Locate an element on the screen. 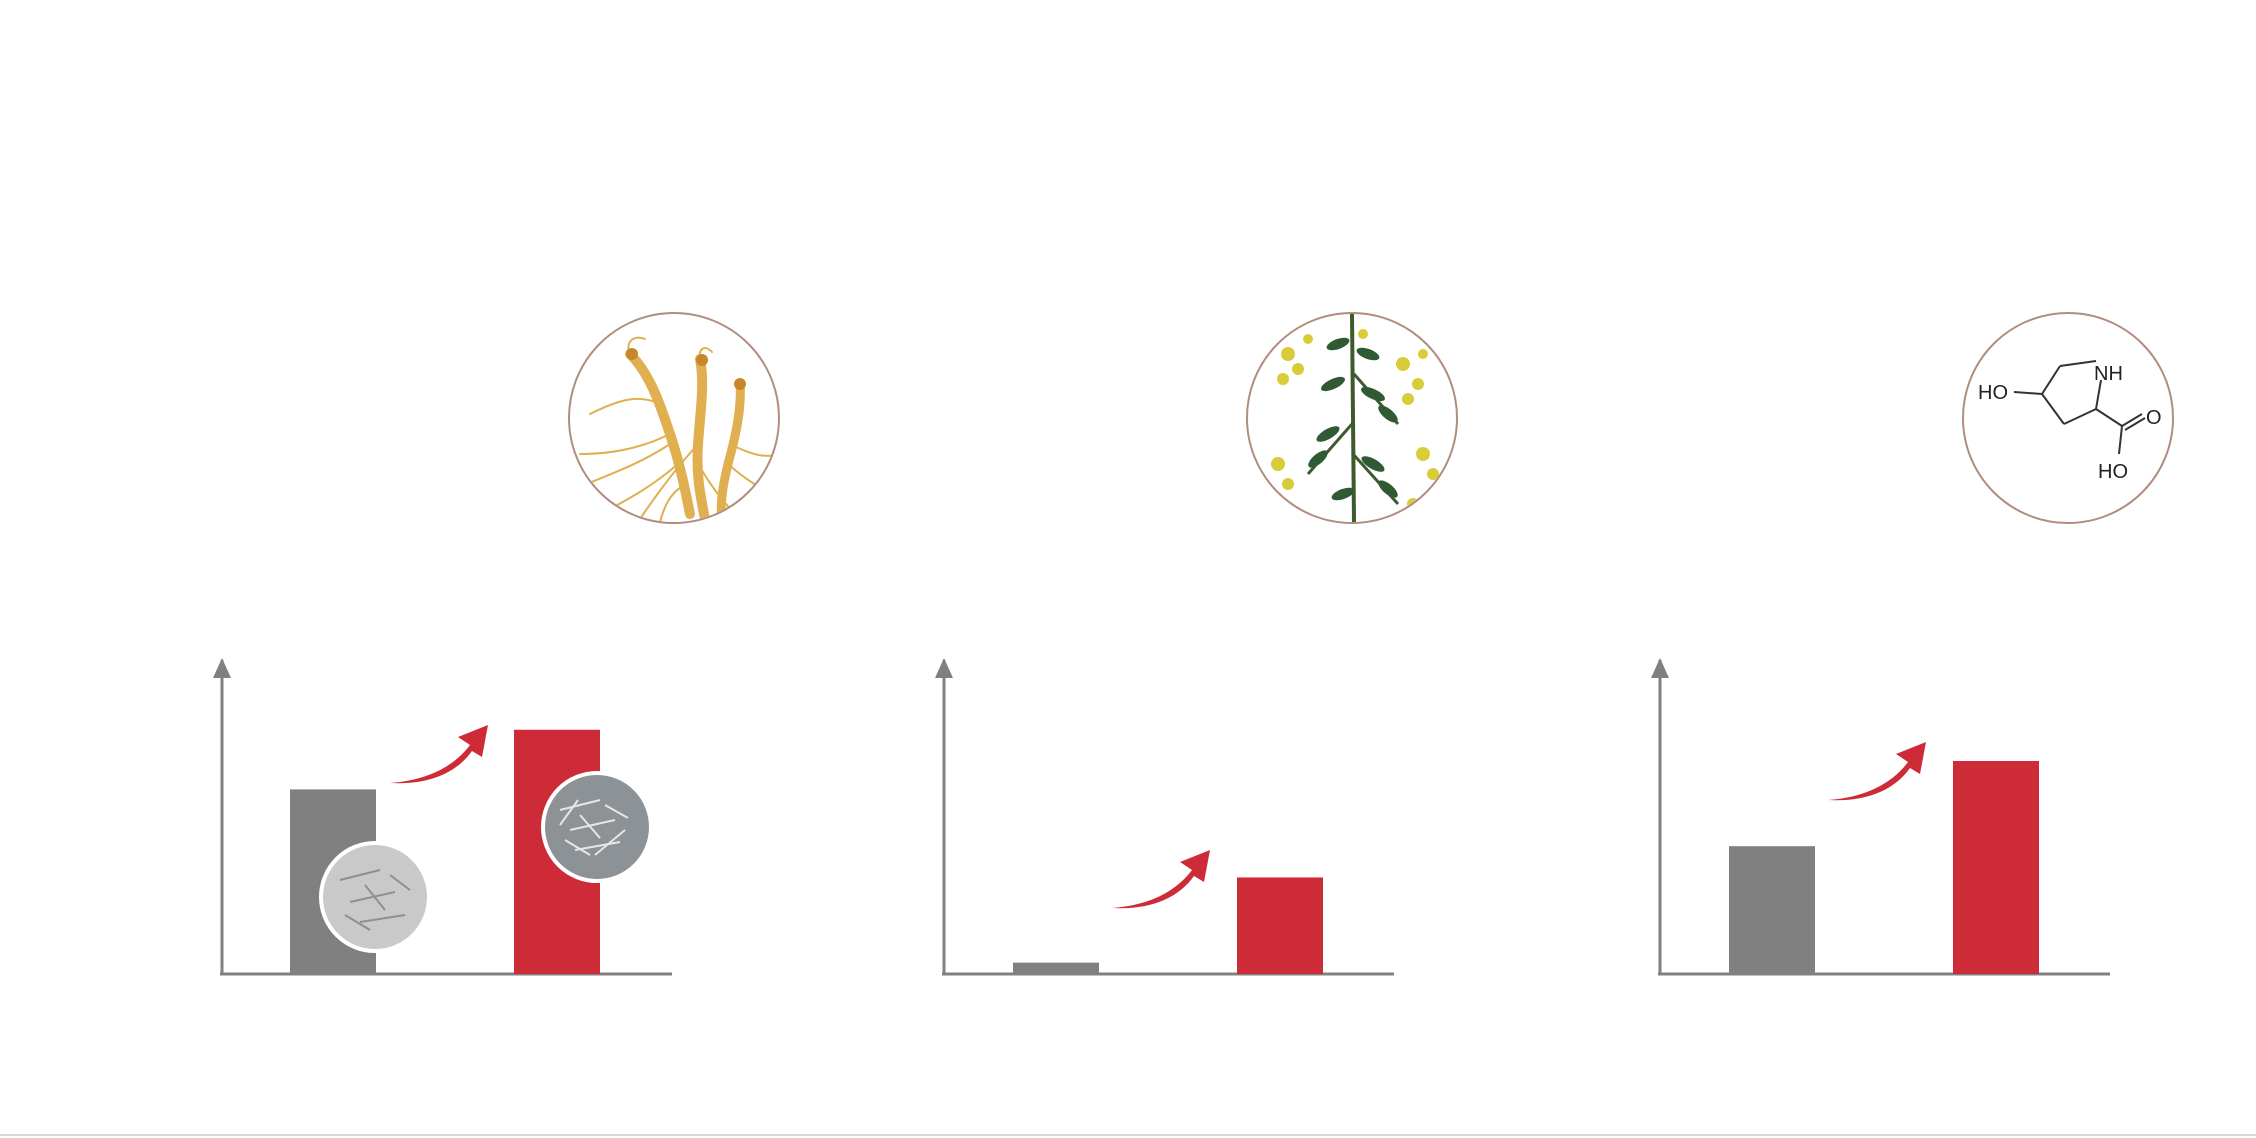 The width and height of the screenshot is (2256, 1138). molecule-acid-label: HO is located at coordinates (2113, 472).